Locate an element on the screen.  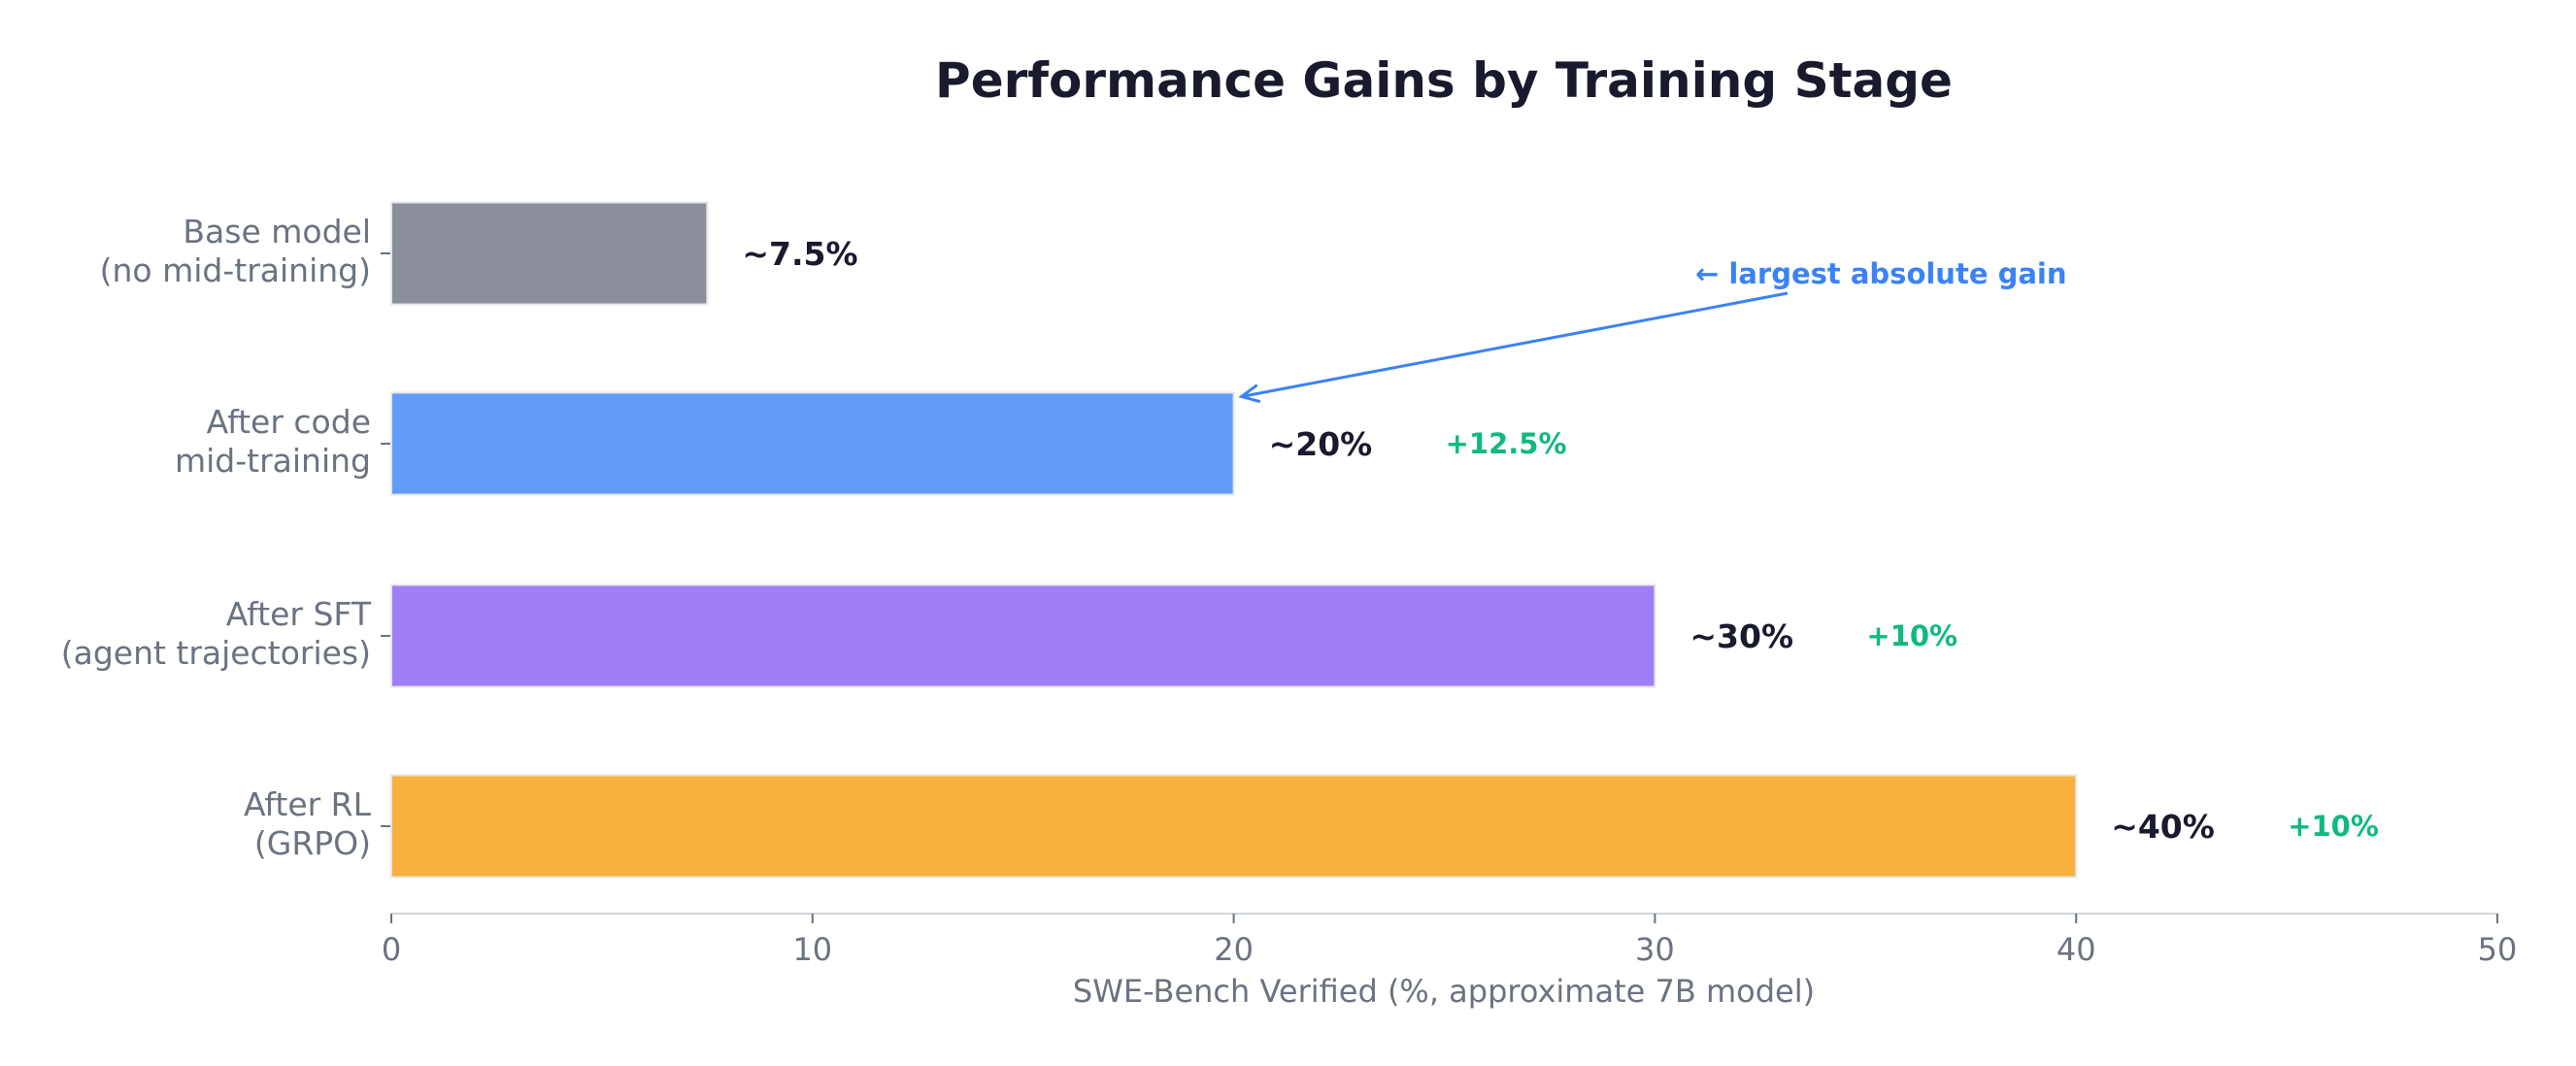
y-tick-label: After SFT is located at coordinates (299, 614).